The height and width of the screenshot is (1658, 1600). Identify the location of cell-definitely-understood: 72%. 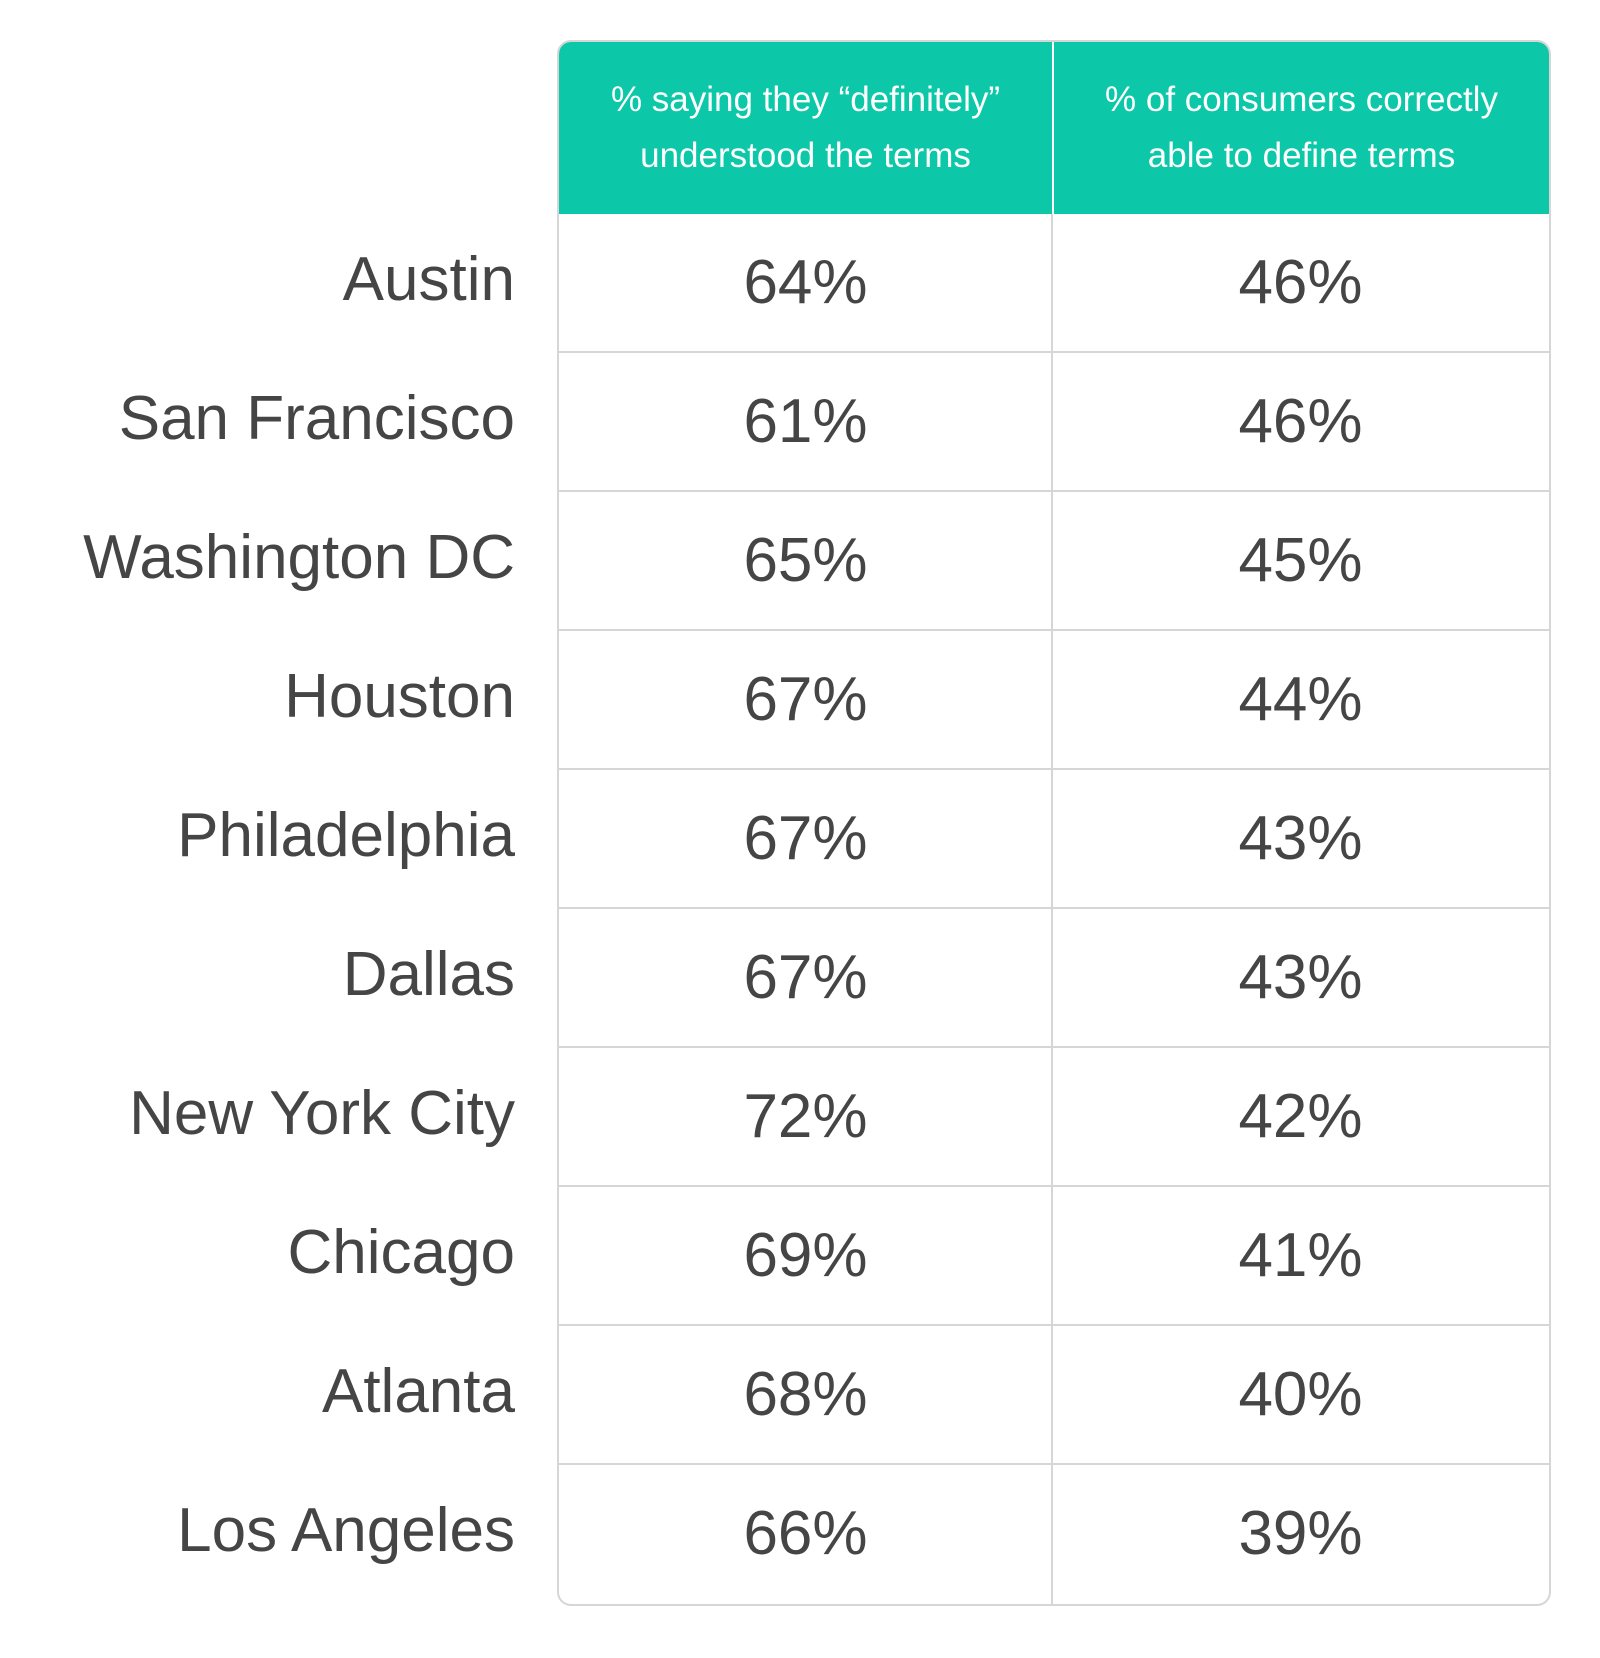
(805, 1116).